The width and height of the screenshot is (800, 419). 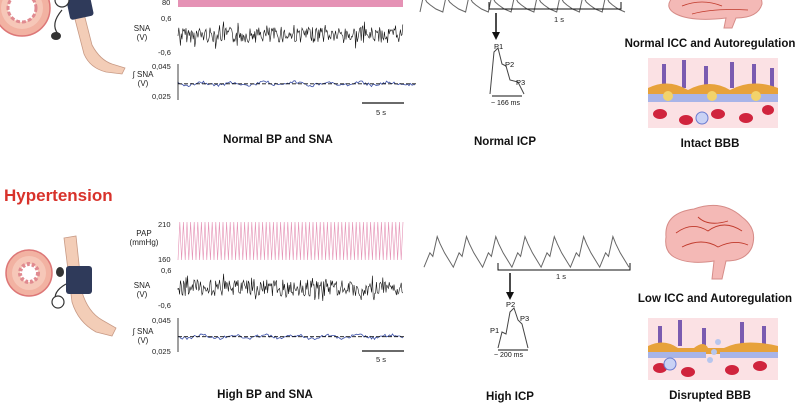 I want to click on blood-brain-barrier-disrupted-icon, so click(x=713, y=349).